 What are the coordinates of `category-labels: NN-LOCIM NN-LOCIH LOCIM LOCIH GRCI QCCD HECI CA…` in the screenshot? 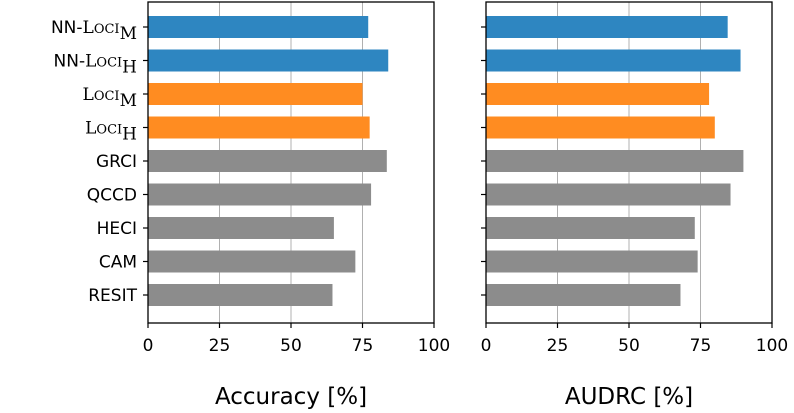 It's located at (94, 162).